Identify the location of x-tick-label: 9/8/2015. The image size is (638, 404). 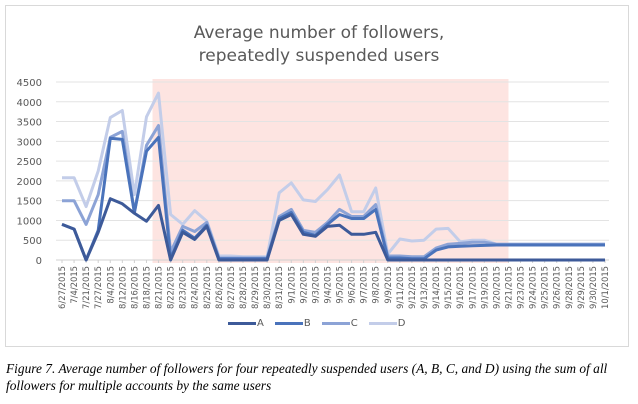
(376, 285).